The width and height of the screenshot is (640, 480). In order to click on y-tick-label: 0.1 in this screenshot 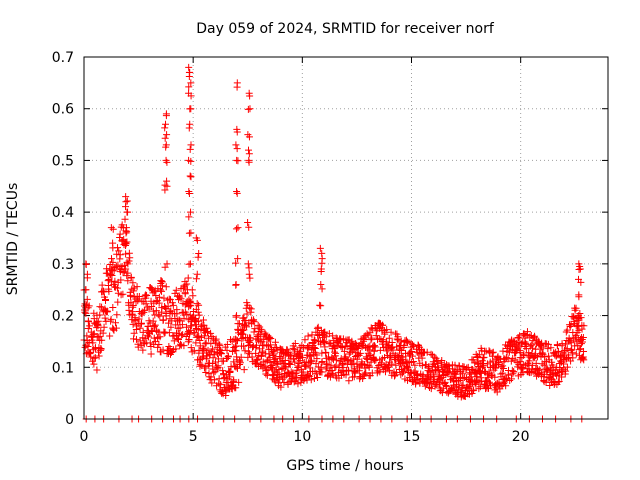, I will do `click(63, 368)`.